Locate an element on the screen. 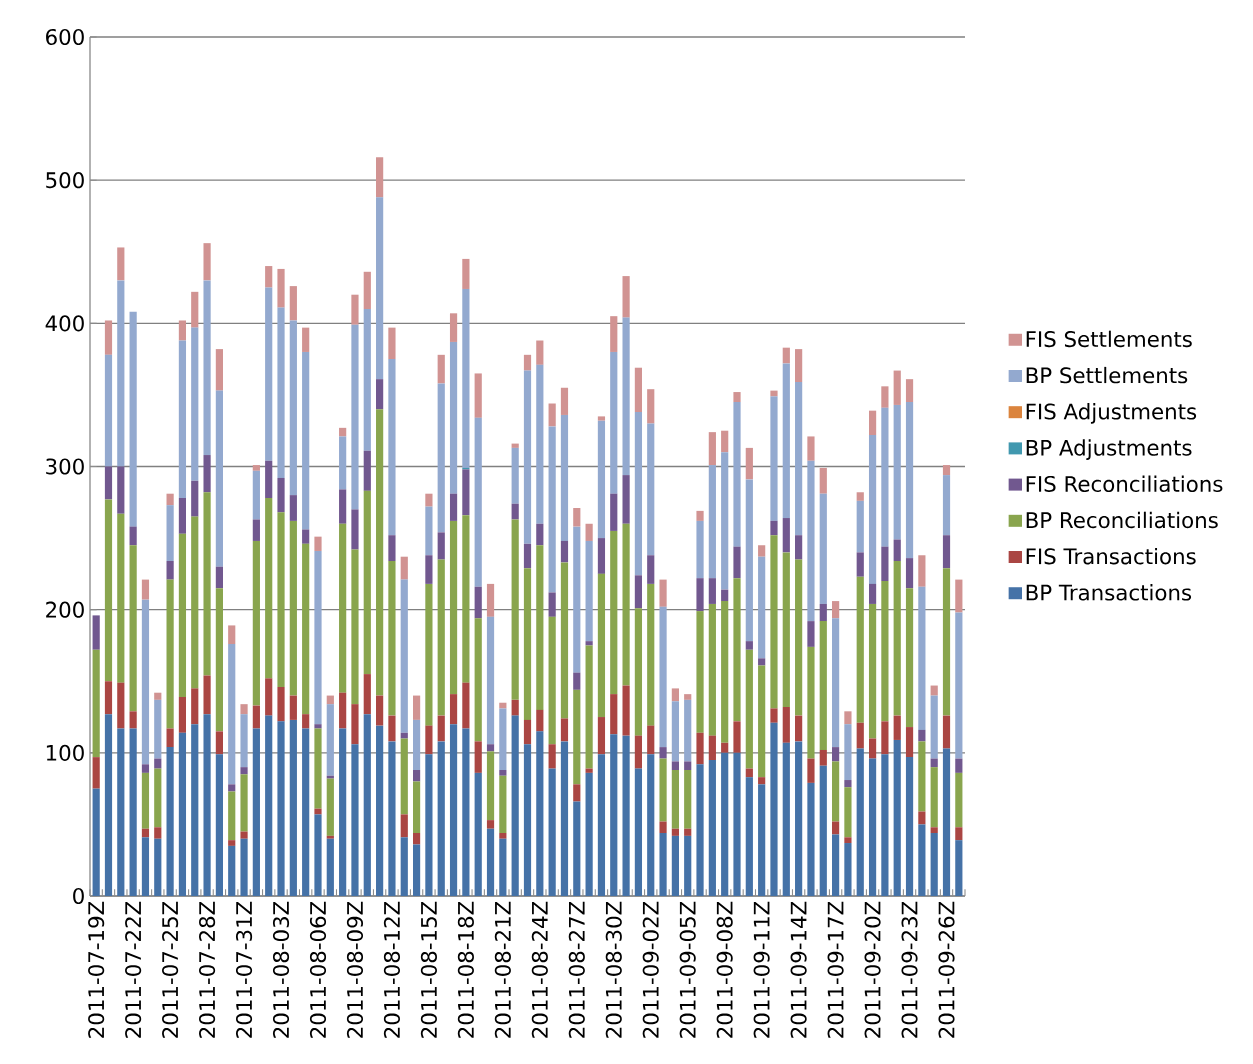  y-tick-label: 100 is located at coordinates (65, 752).